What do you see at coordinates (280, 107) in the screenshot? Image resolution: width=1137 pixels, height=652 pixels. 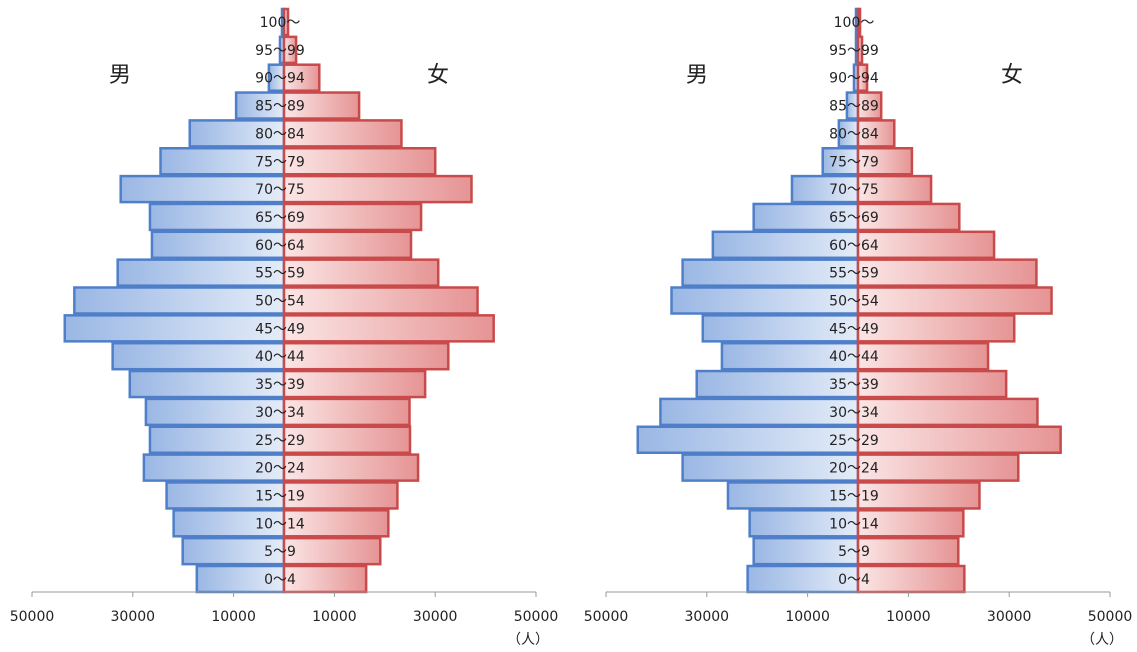 I see `category-label: 85～89` at bounding box center [280, 107].